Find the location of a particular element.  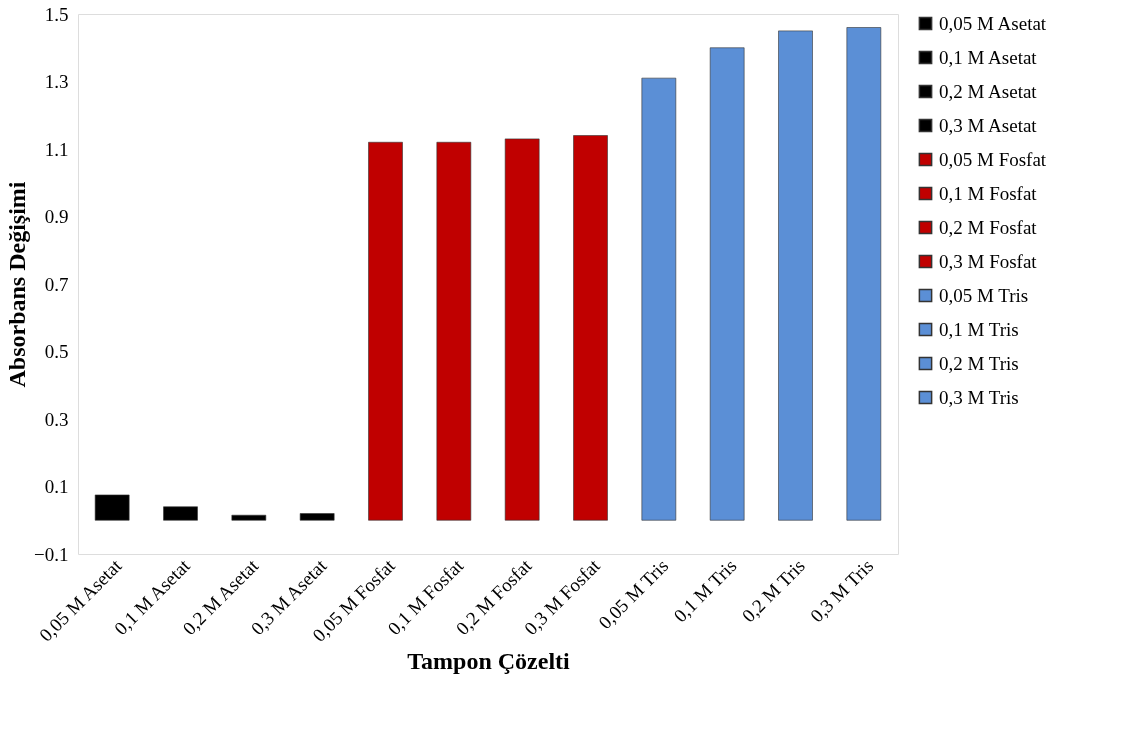

y-tick-label: 0.1 is located at coordinates (56, 486).